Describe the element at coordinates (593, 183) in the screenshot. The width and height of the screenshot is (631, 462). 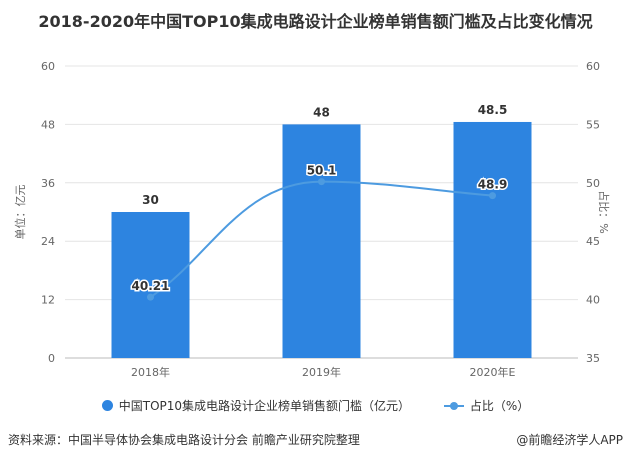
I see `y2-tick-label: 50` at that location.